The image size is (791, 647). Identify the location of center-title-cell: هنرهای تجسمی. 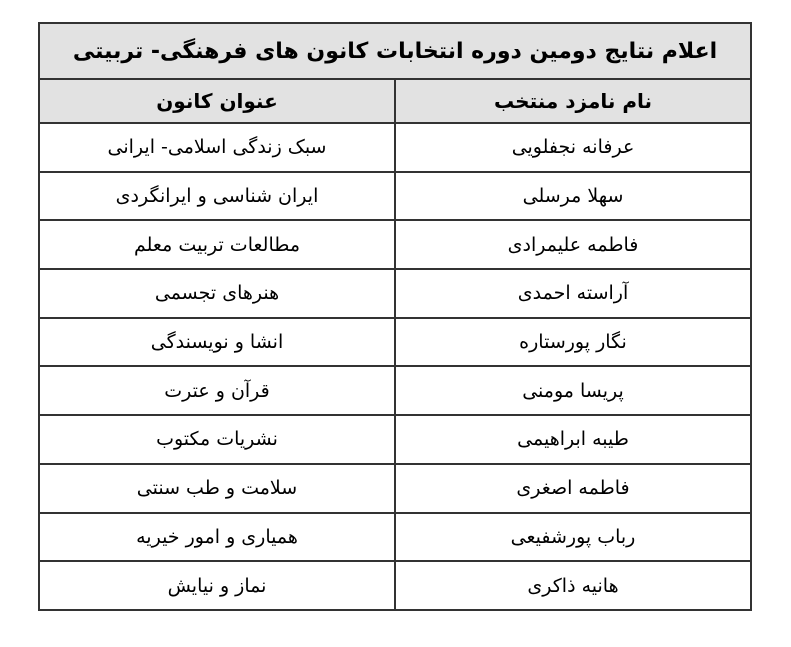
(217, 293).